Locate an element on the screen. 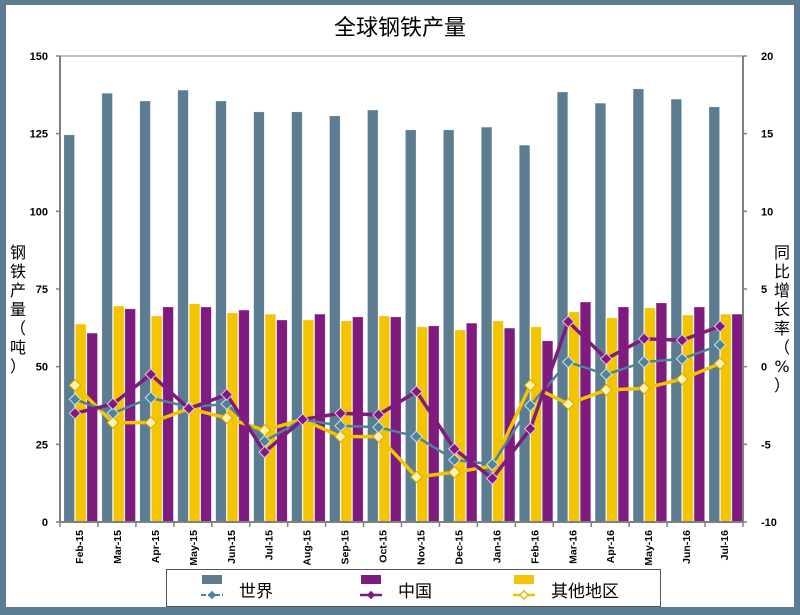 The image size is (800, 615). y-right-tick-label: 20 is located at coordinates (767, 57).